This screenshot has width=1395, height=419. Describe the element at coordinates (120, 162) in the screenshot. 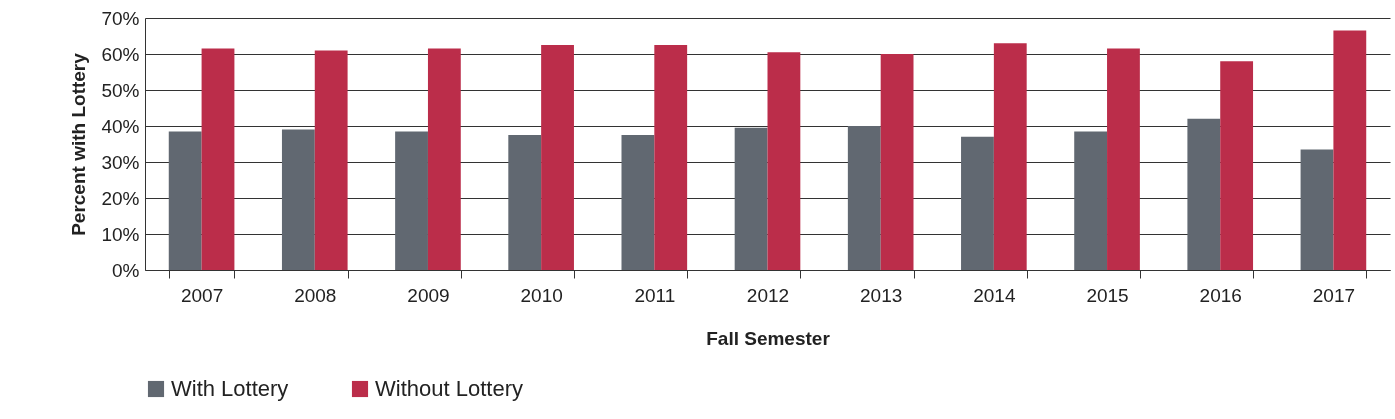

I see `y-tick-label: 30%` at that location.